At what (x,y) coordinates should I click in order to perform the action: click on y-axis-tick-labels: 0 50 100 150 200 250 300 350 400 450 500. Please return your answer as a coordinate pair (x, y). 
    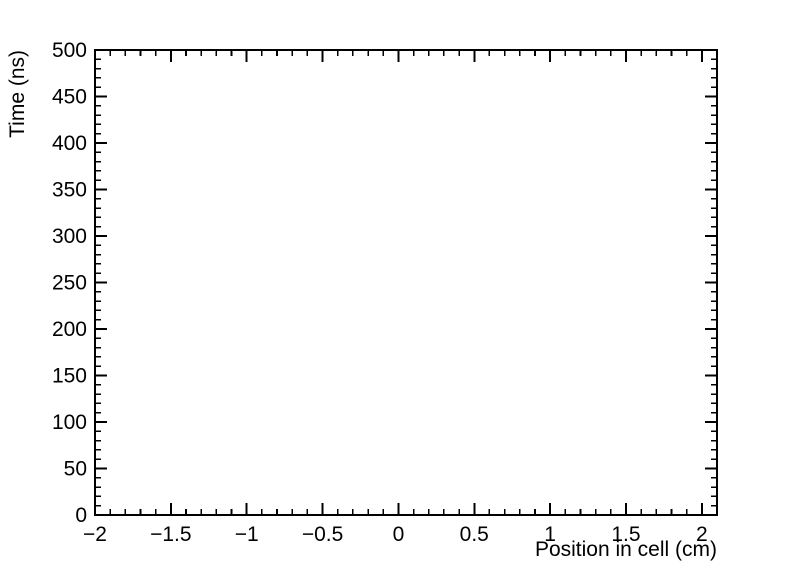
    Looking at the image, I should click on (69, 283).